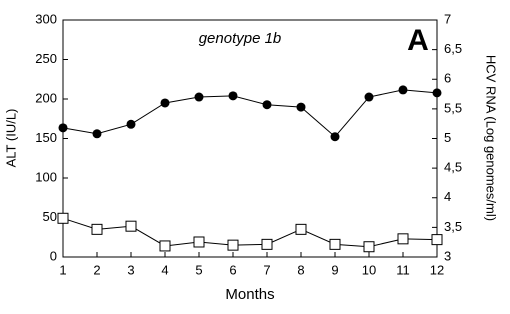 This screenshot has height=314, width=510. I want to click on x-tick-label: 7, so click(266, 269).